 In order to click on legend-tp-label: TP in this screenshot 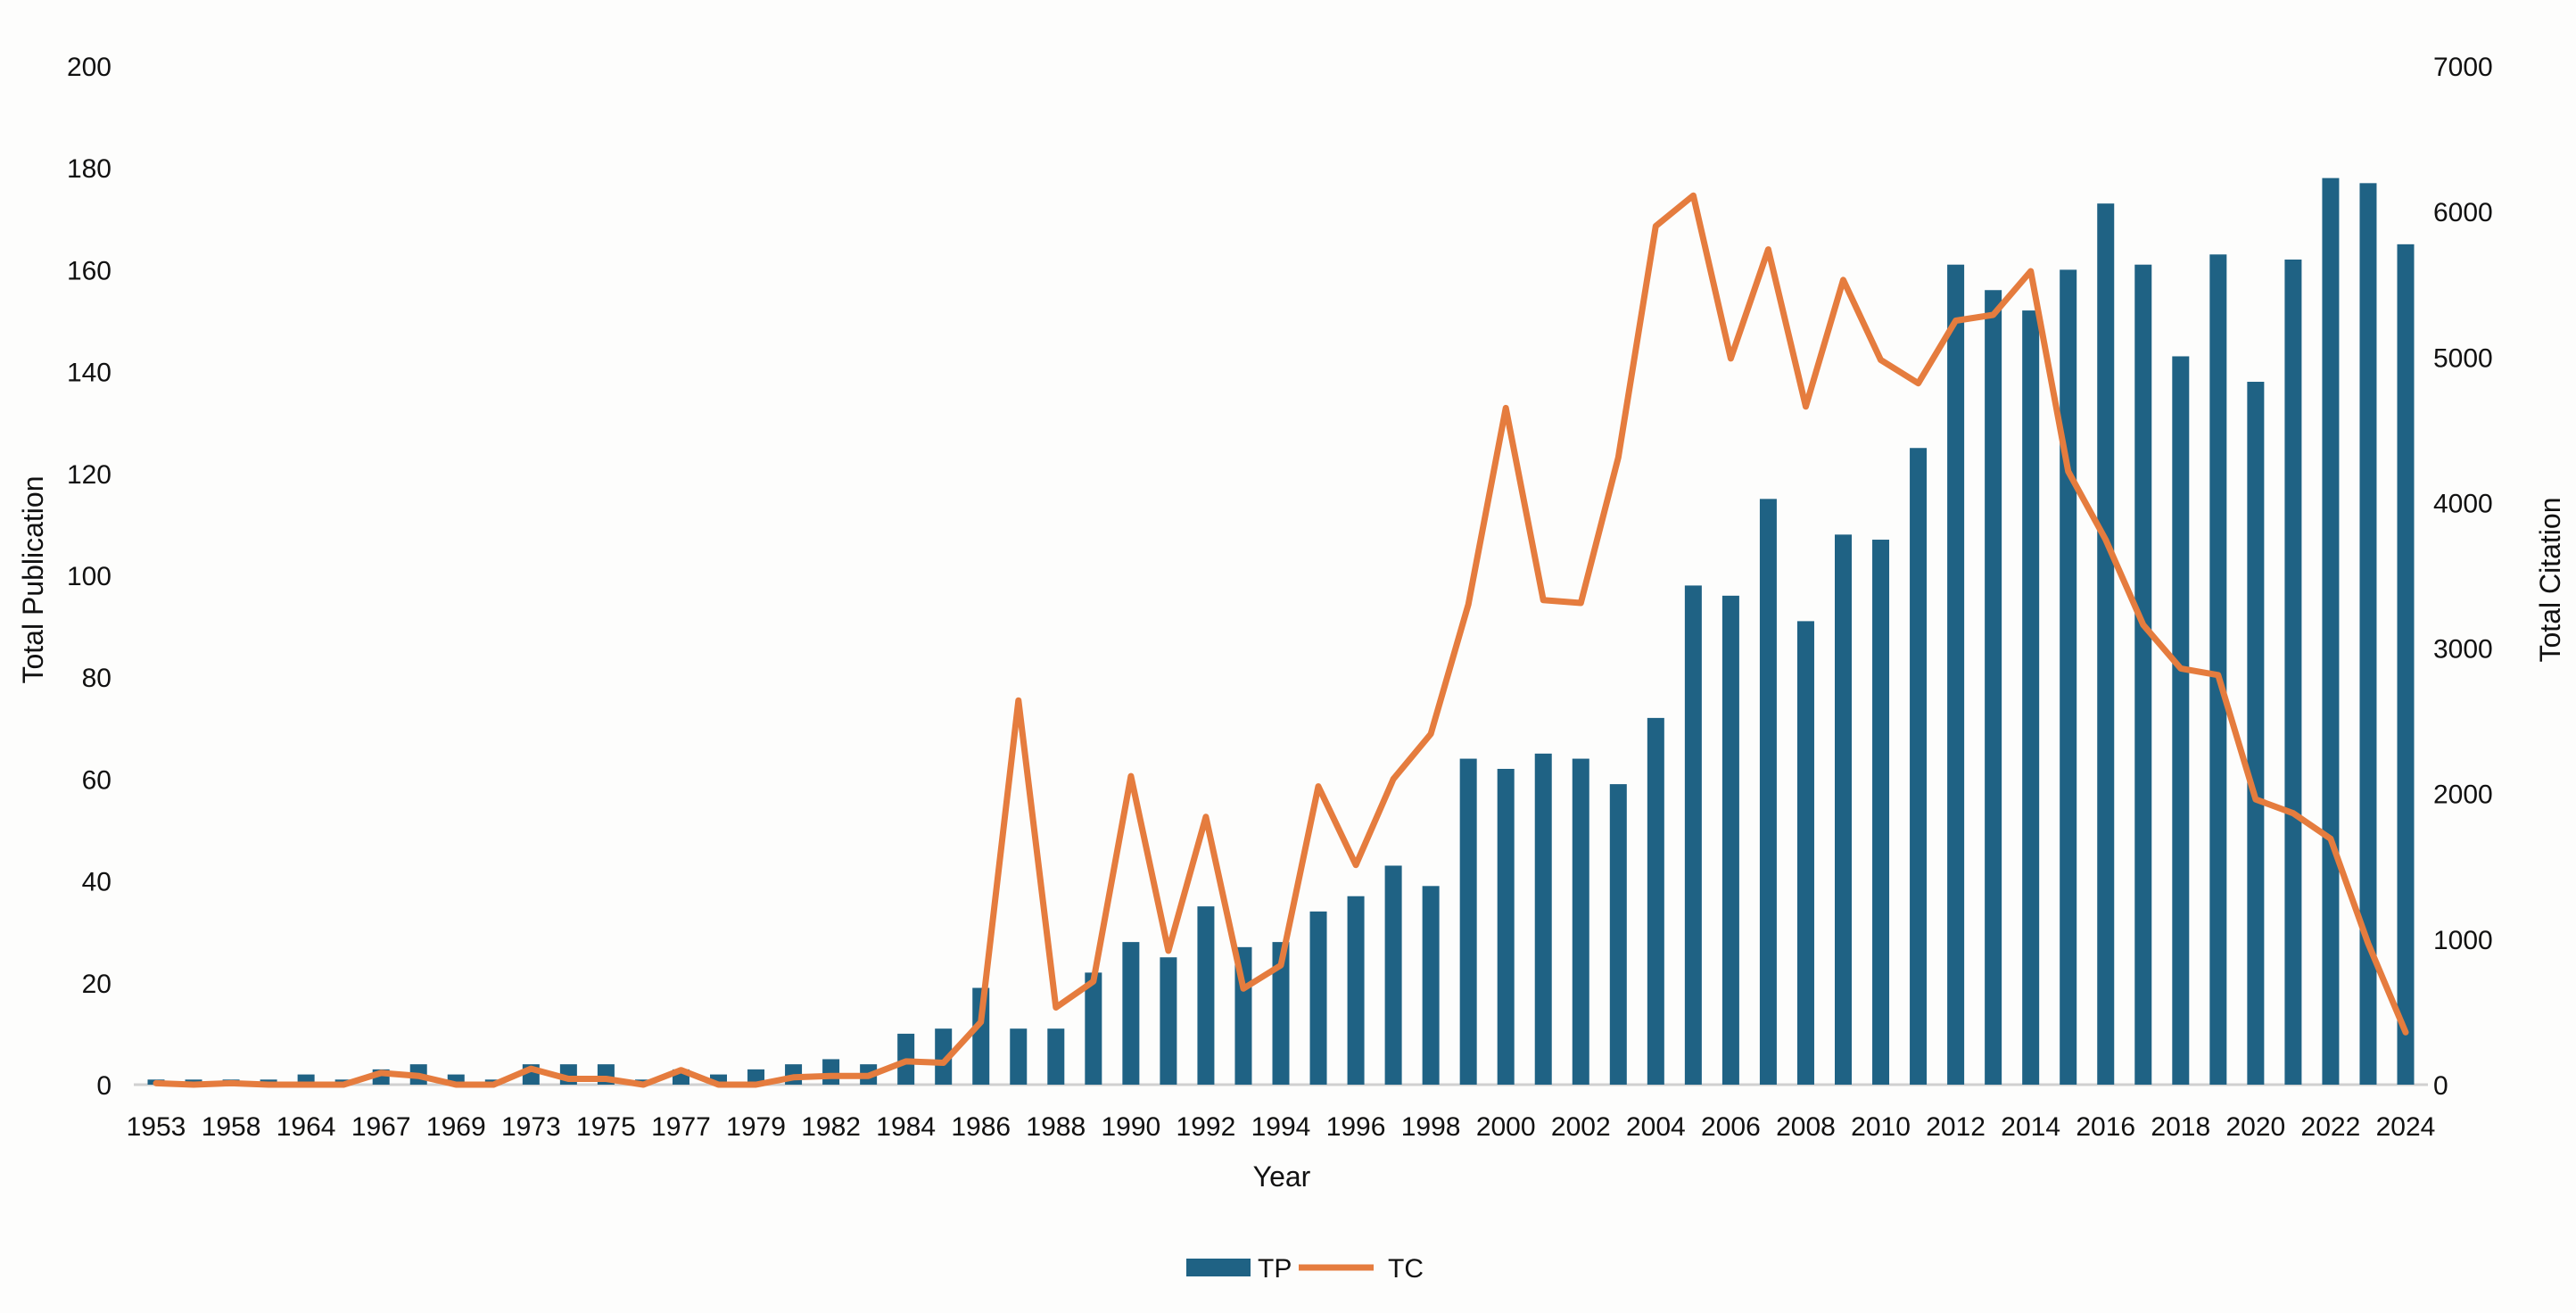, I will do `click(1275, 1269)`.